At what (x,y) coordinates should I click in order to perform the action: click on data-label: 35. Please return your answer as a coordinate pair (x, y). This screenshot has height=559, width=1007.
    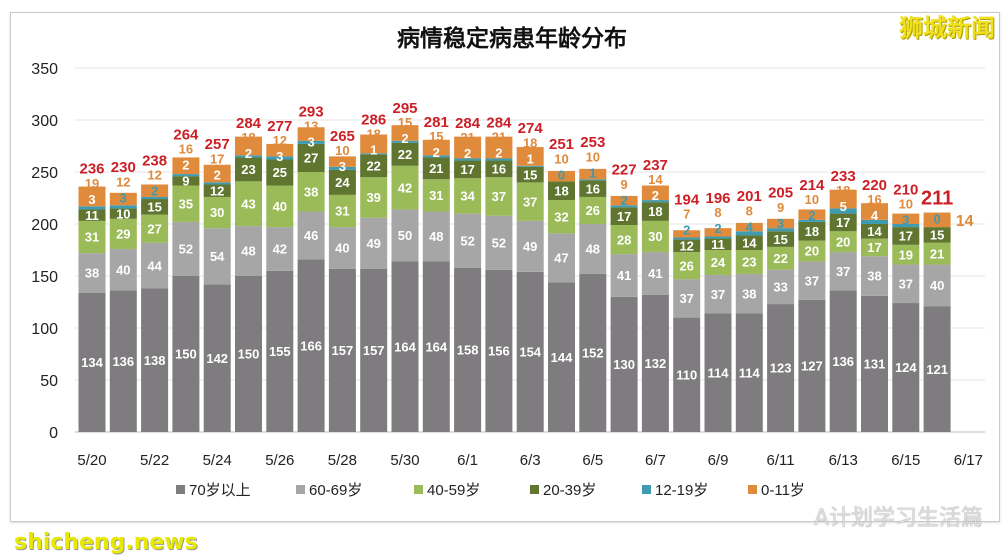
    Looking at the image, I should click on (186, 203).